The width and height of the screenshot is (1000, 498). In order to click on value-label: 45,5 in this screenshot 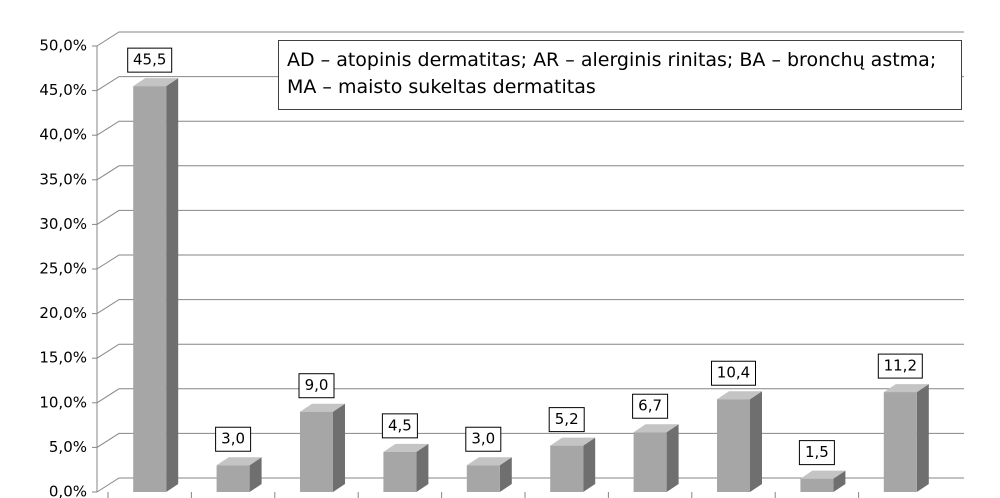, I will do `click(149, 60)`.